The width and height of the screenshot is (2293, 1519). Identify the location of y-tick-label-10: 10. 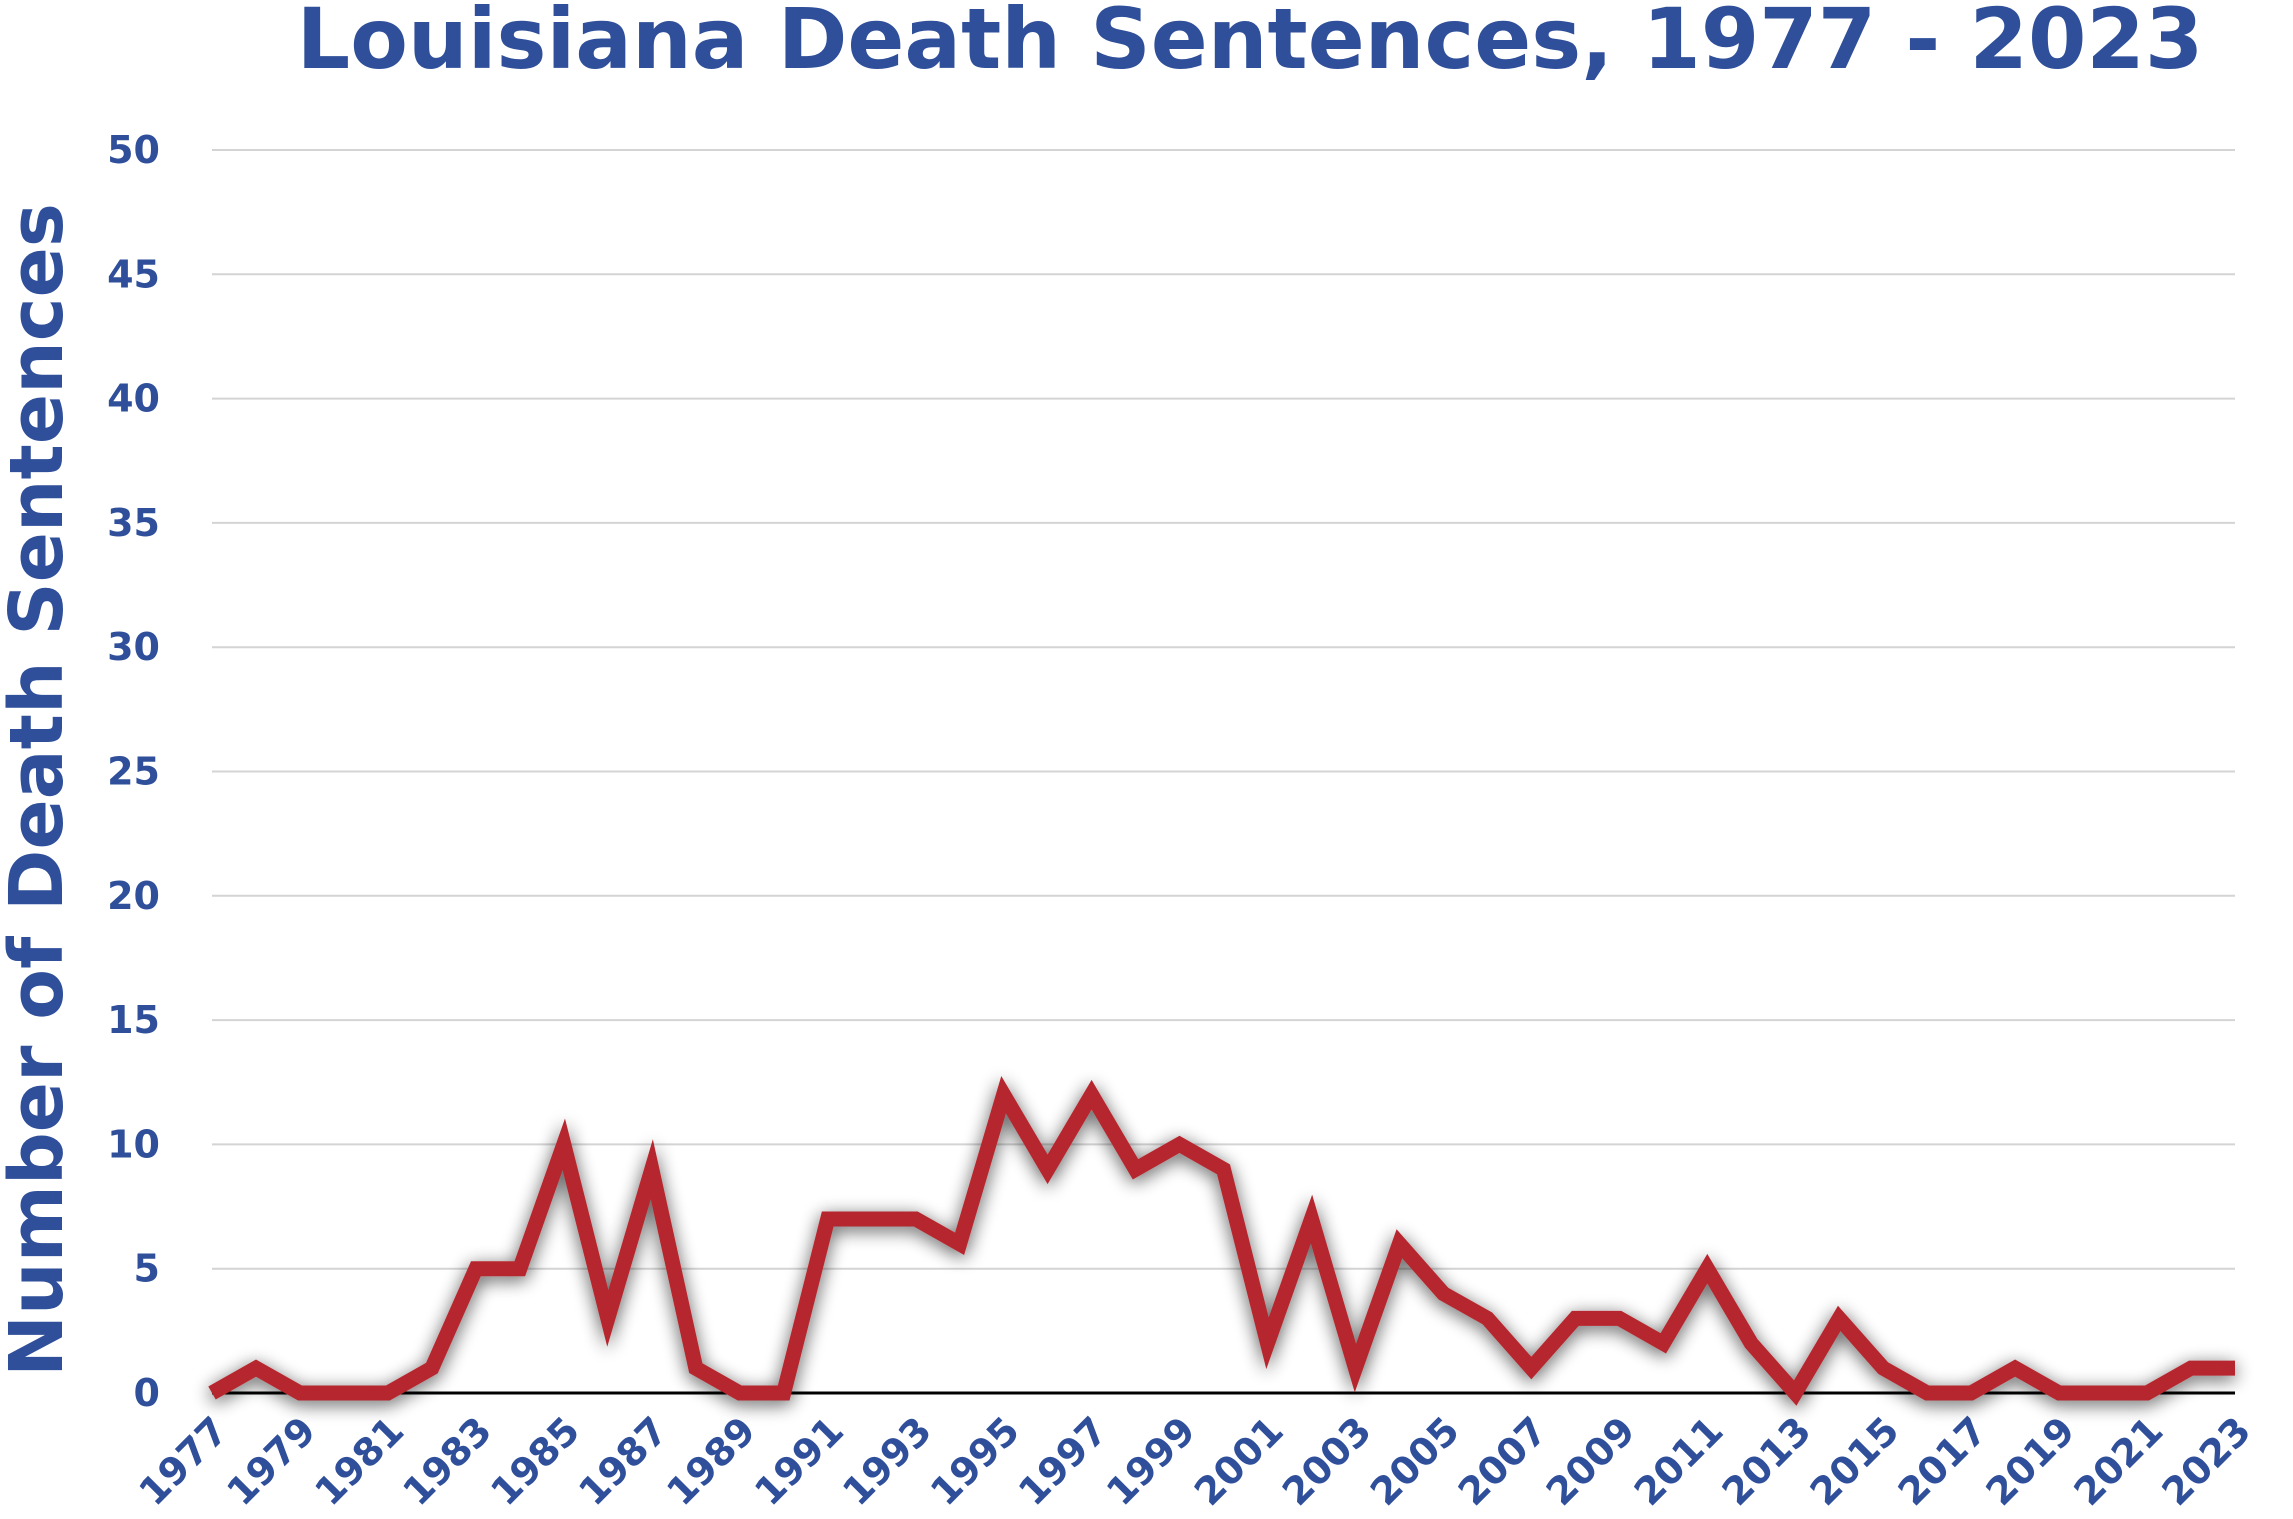
(133, 1144).